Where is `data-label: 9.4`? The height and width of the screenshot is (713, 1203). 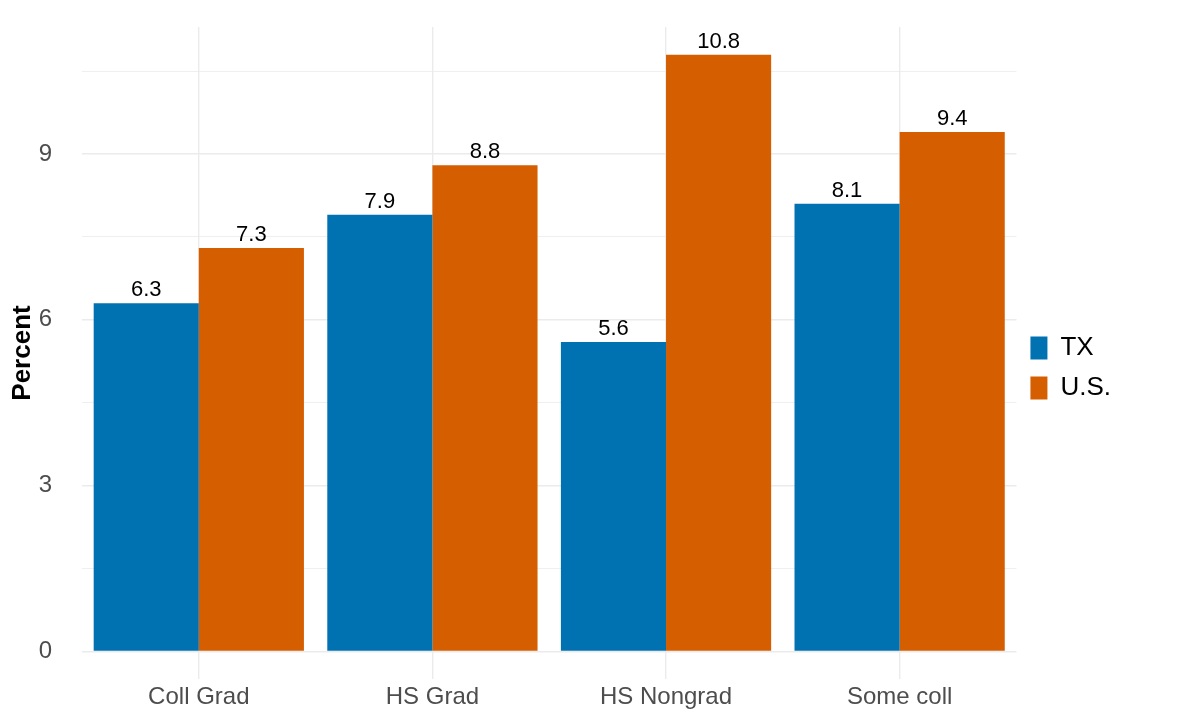
data-label: 9.4 is located at coordinates (952, 117).